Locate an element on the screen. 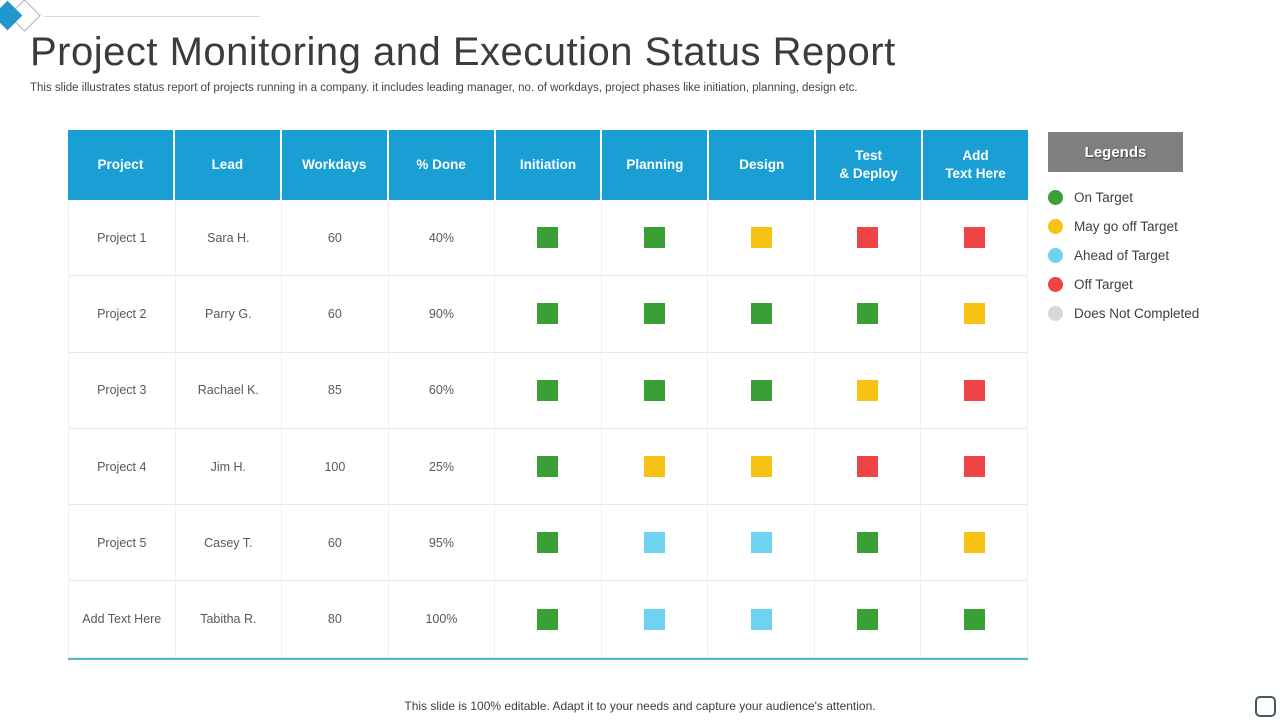  legend-item: May go off Target is located at coordinates (1163, 226).